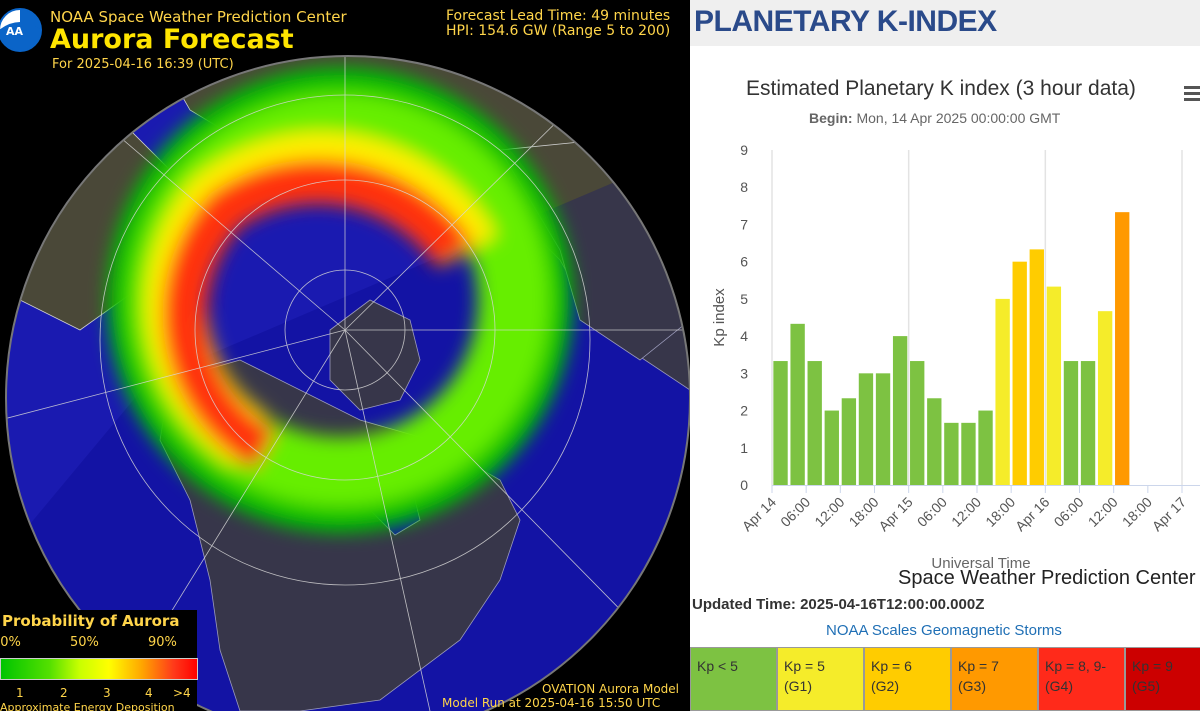  What do you see at coordinates (10, 642) in the screenshot?
I see `legend-tick: 10%` at bounding box center [10, 642].